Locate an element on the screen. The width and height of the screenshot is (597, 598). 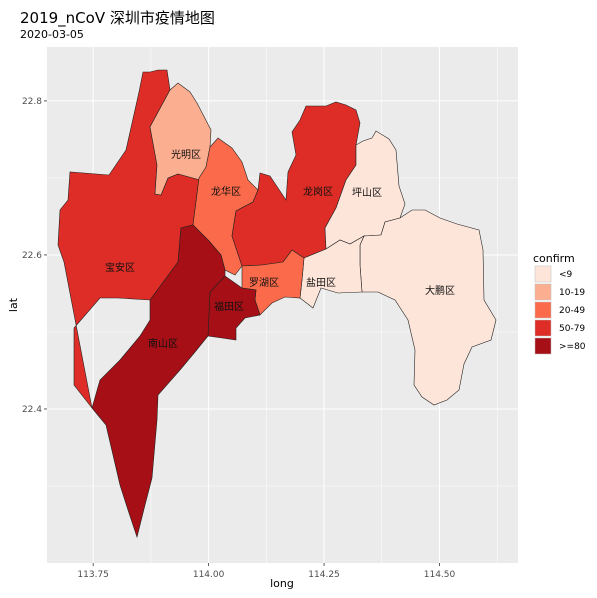
y-tick-label: 22.8 is located at coordinates (32, 102).